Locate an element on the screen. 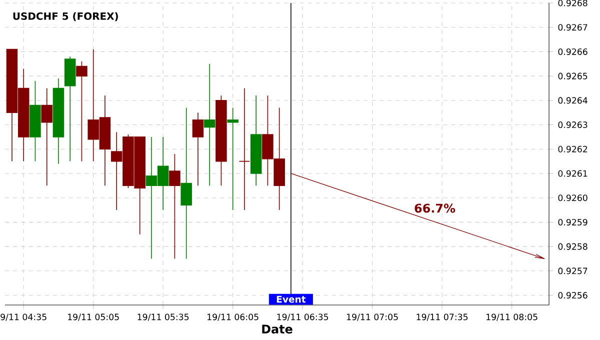 The image size is (600, 340). y-tick-label: 0.9257 is located at coordinates (573, 271).